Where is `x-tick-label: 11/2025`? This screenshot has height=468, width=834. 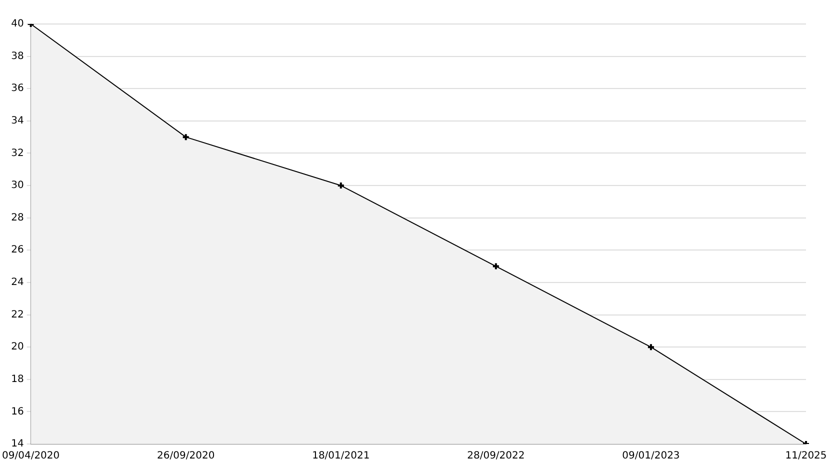 x-tick-label: 11/2025 is located at coordinates (806, 456).